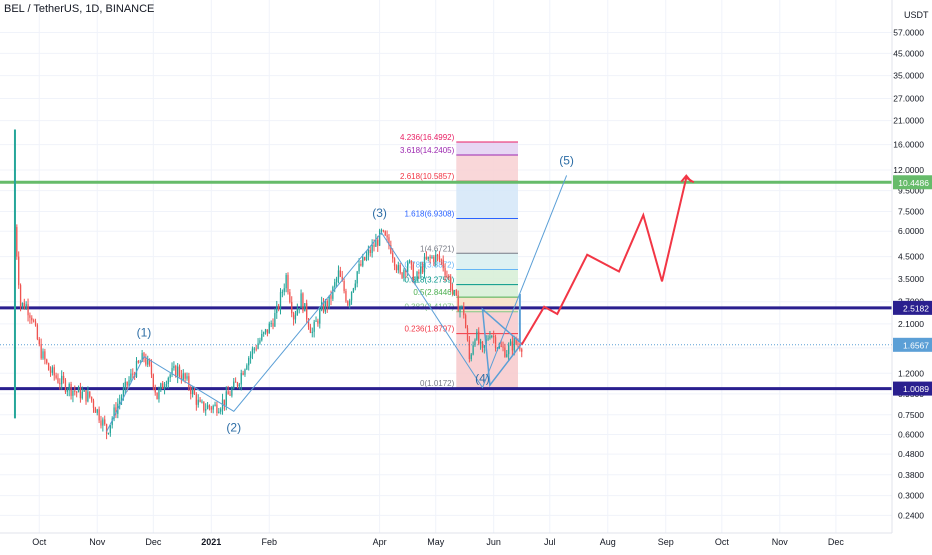 Image resolution: width=932 pixels, height=555 pixels. I want to click on triangle-pattern, so click(502, 347).